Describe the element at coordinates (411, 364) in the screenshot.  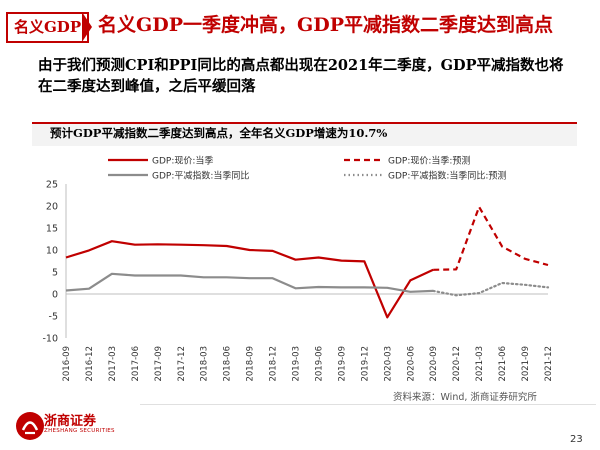
I see `x-tick-label: 2020-06` at that location.